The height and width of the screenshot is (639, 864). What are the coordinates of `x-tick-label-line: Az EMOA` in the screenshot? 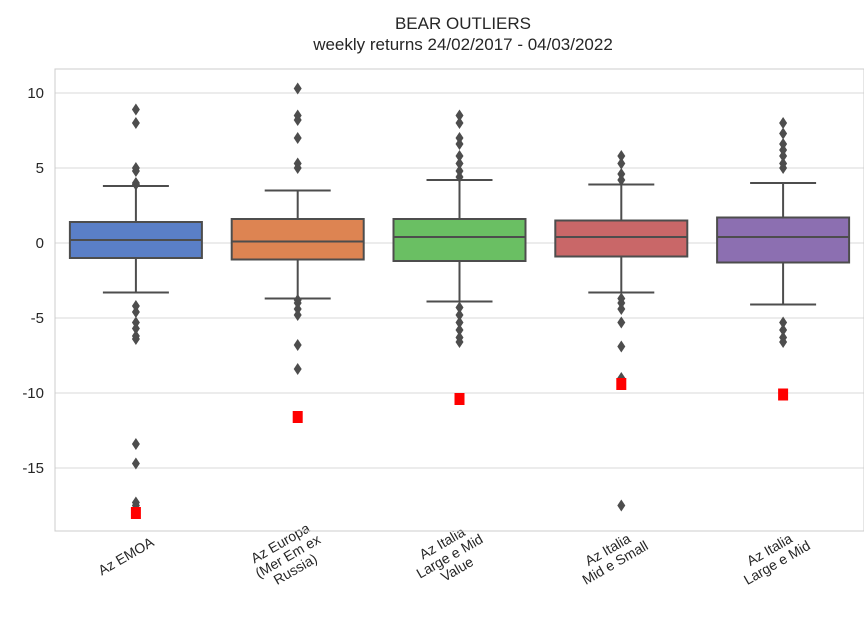 It's located at (126, 555).